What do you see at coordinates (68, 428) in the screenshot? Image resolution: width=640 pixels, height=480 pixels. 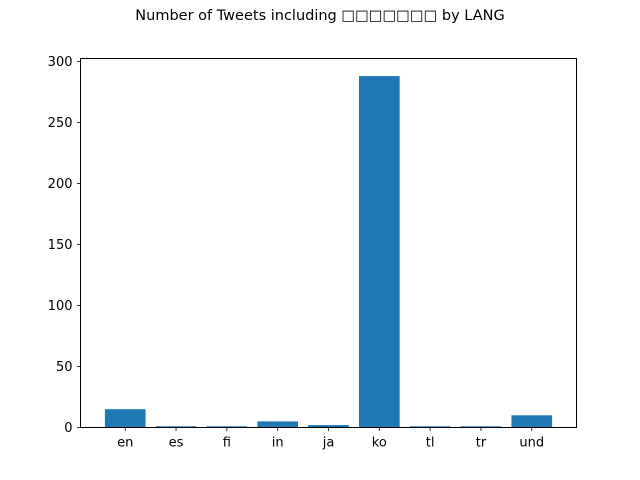 I see `y-tick-label: 0` at bounding box center [68, 428].